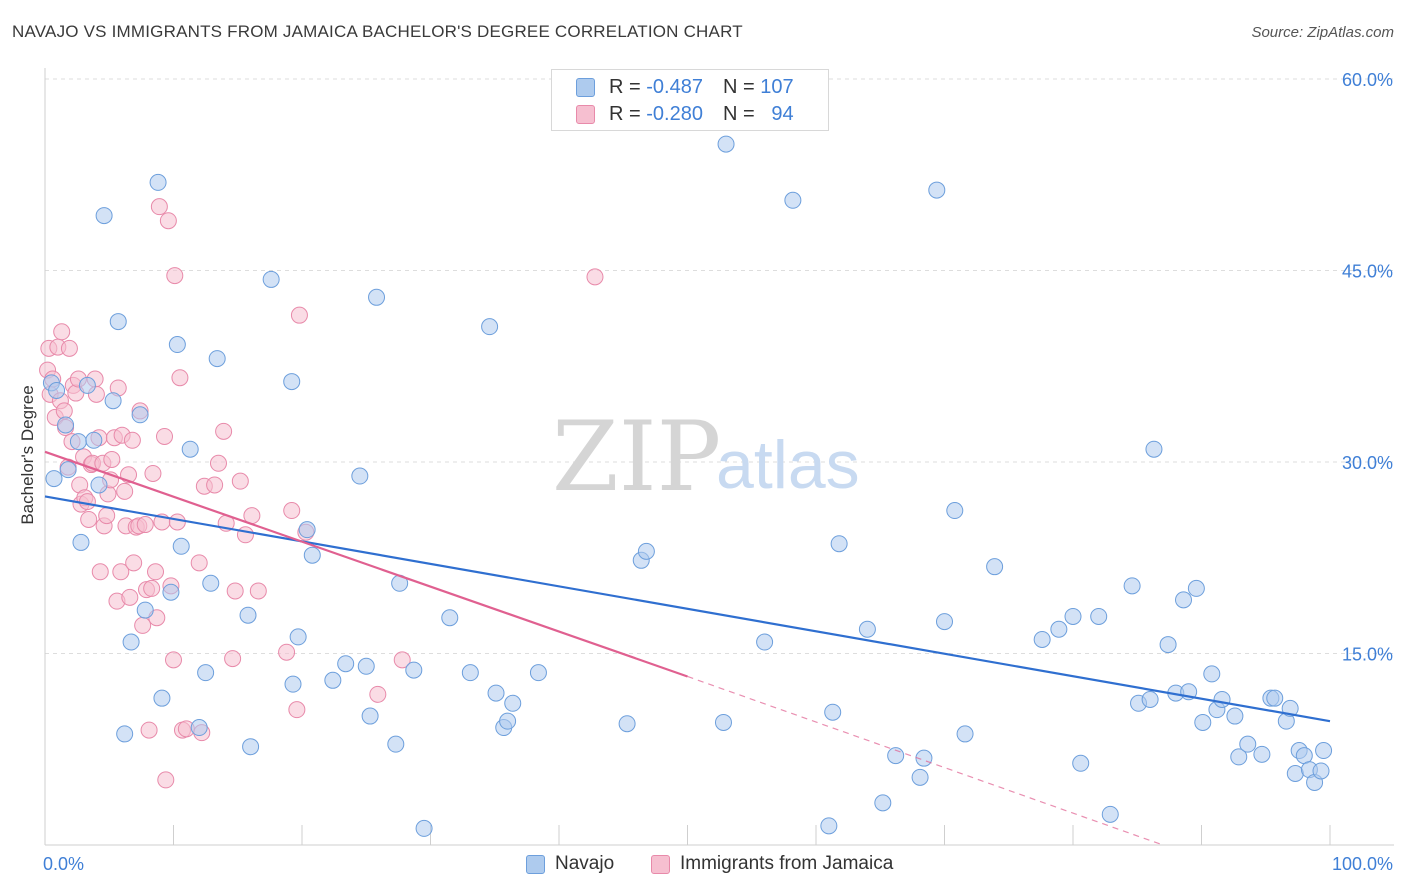  Describe the element at coordinates (625, 113) in the screenshot. I see `legend-r-label: R =` at that location.